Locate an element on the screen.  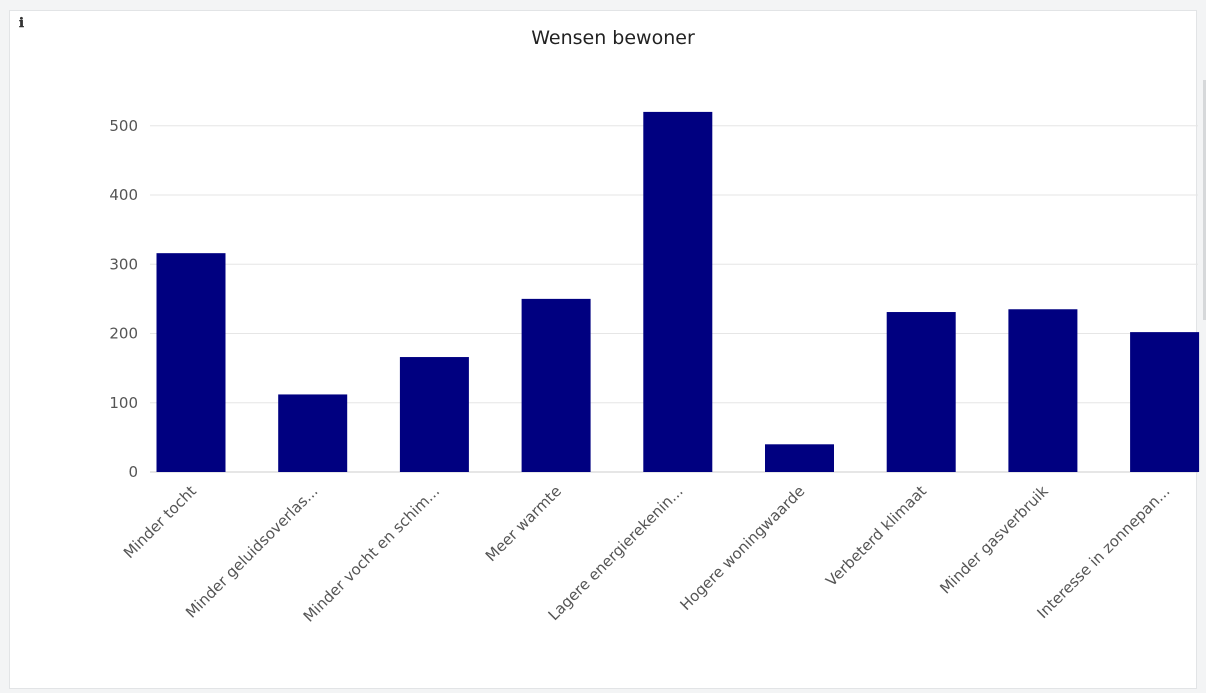
y-tick-label: 500 is located at coordinates (123, 126).